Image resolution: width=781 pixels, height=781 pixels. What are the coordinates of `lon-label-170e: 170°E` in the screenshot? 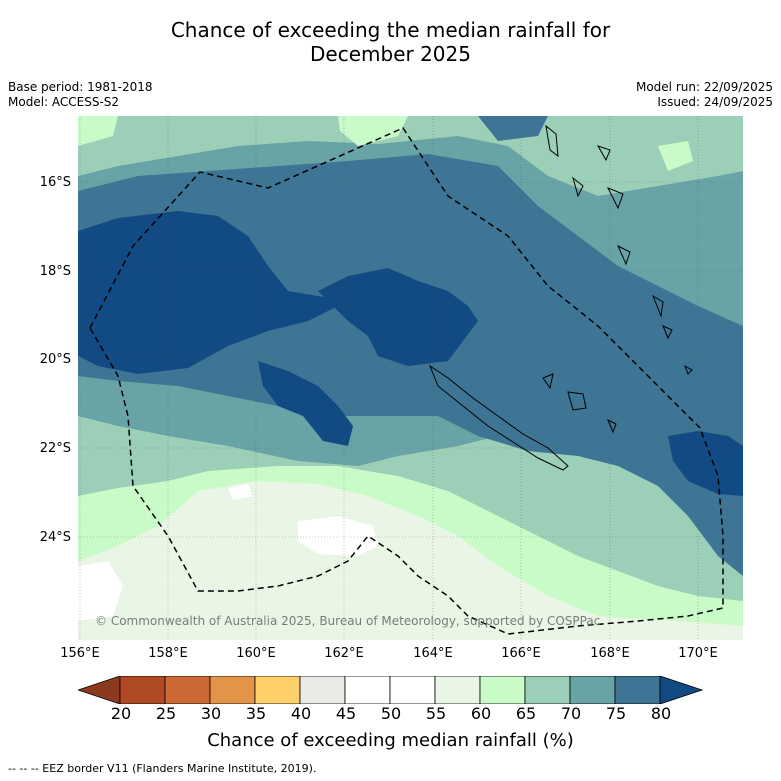 It's located at (698, 653).